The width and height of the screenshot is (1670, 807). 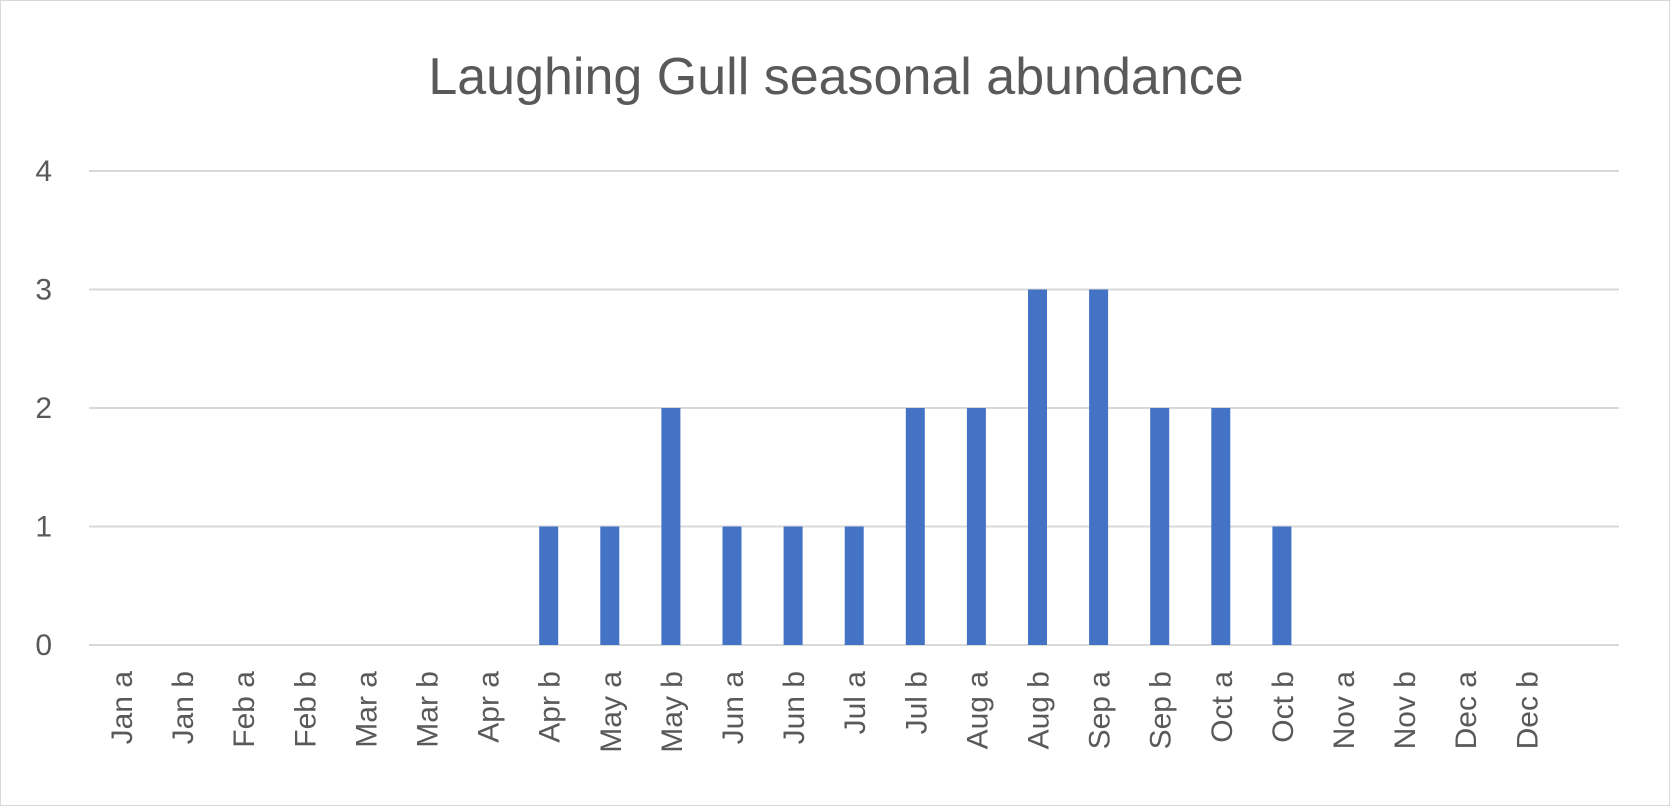 I want to click on x-tick-label: Sep b, so click(x=1161, y=710).